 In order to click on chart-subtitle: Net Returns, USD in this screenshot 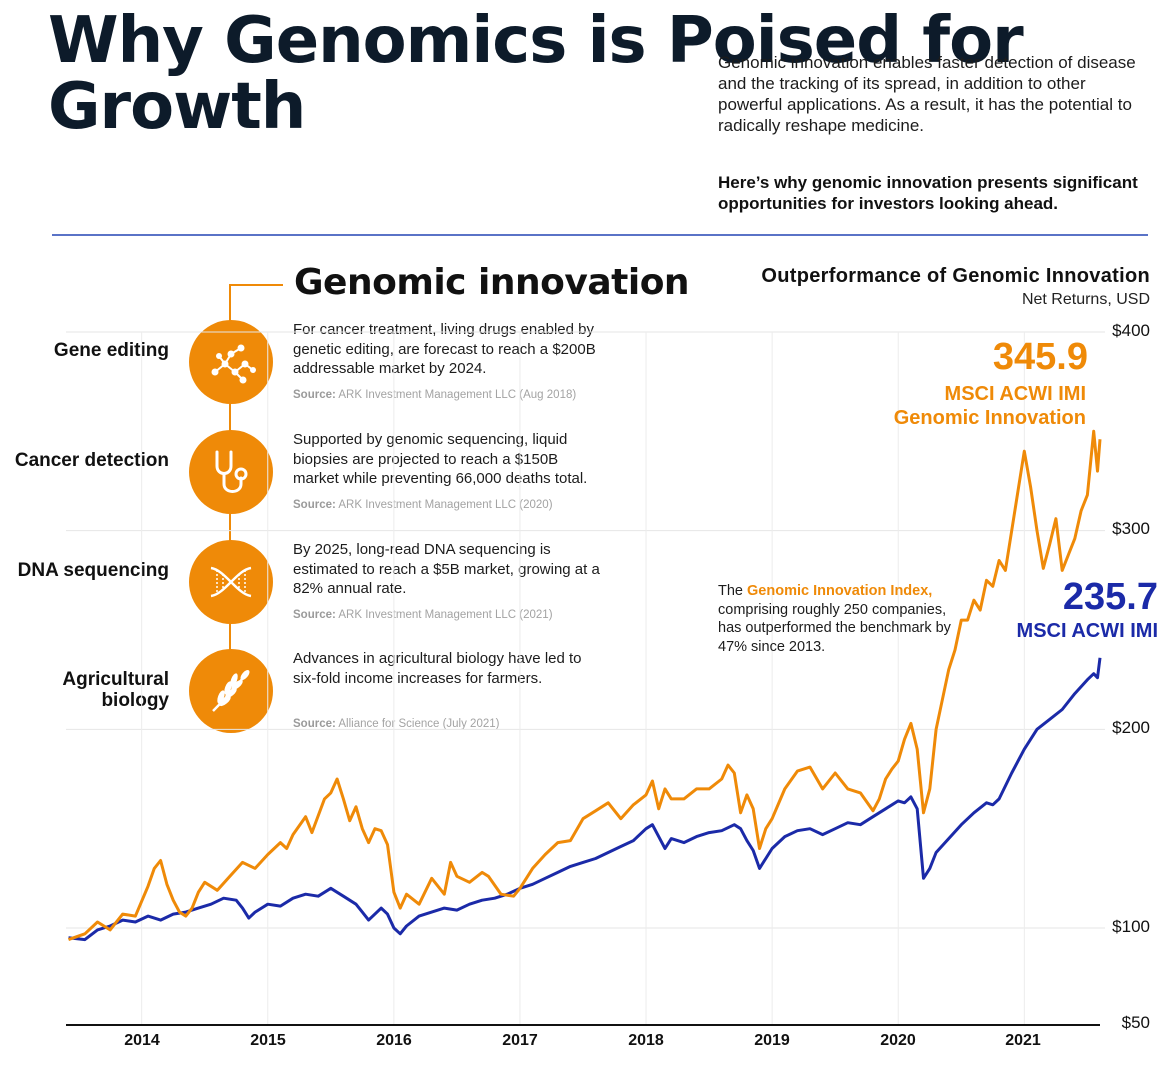, I will do `click(1085, 299)`.